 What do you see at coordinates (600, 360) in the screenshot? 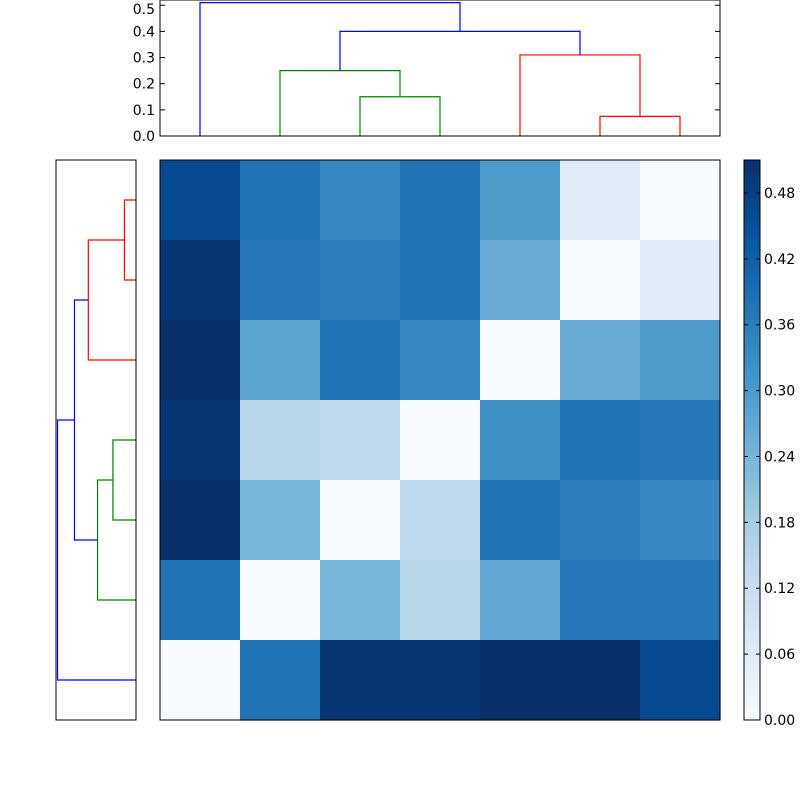
I see `heatmap-cell-r2-c5` at bounding box center [600, 360].